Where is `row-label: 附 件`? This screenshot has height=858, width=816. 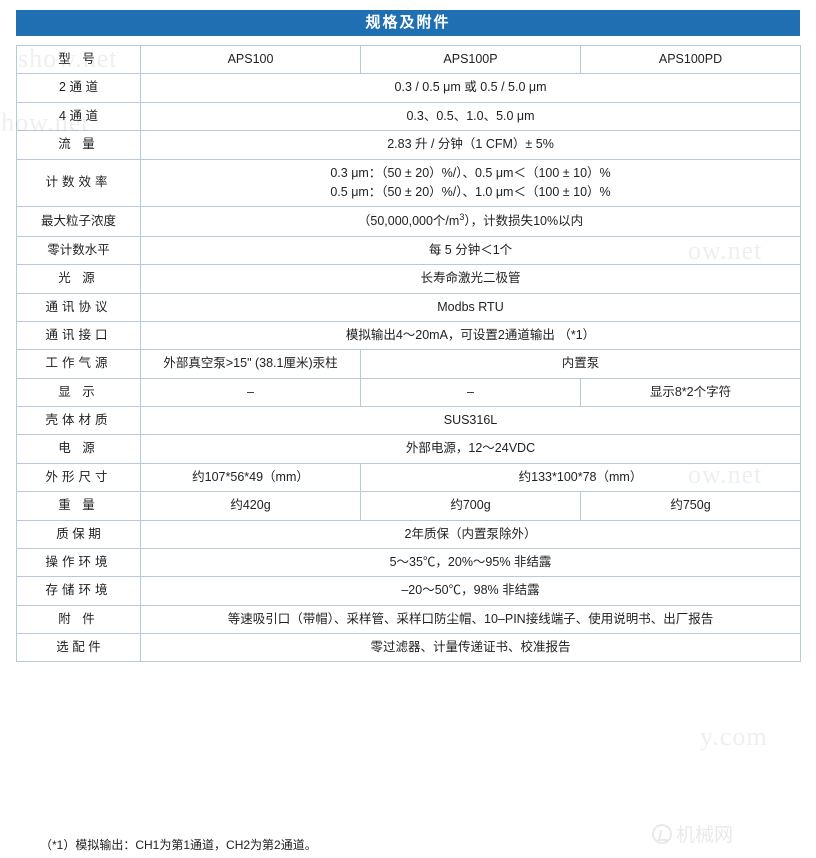 row-label: 附 件 is located at coordinates (78, 619).